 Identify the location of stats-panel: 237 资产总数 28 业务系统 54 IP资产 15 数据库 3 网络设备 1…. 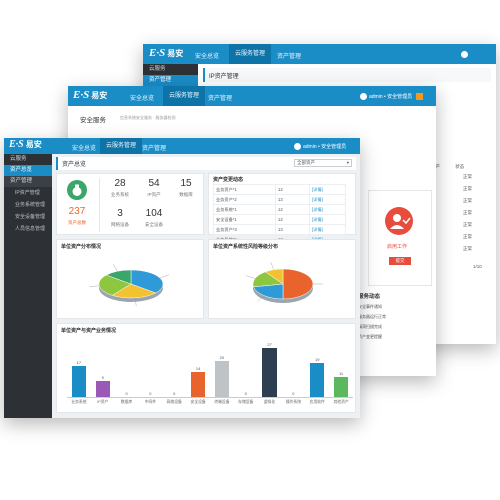
(130, 204).